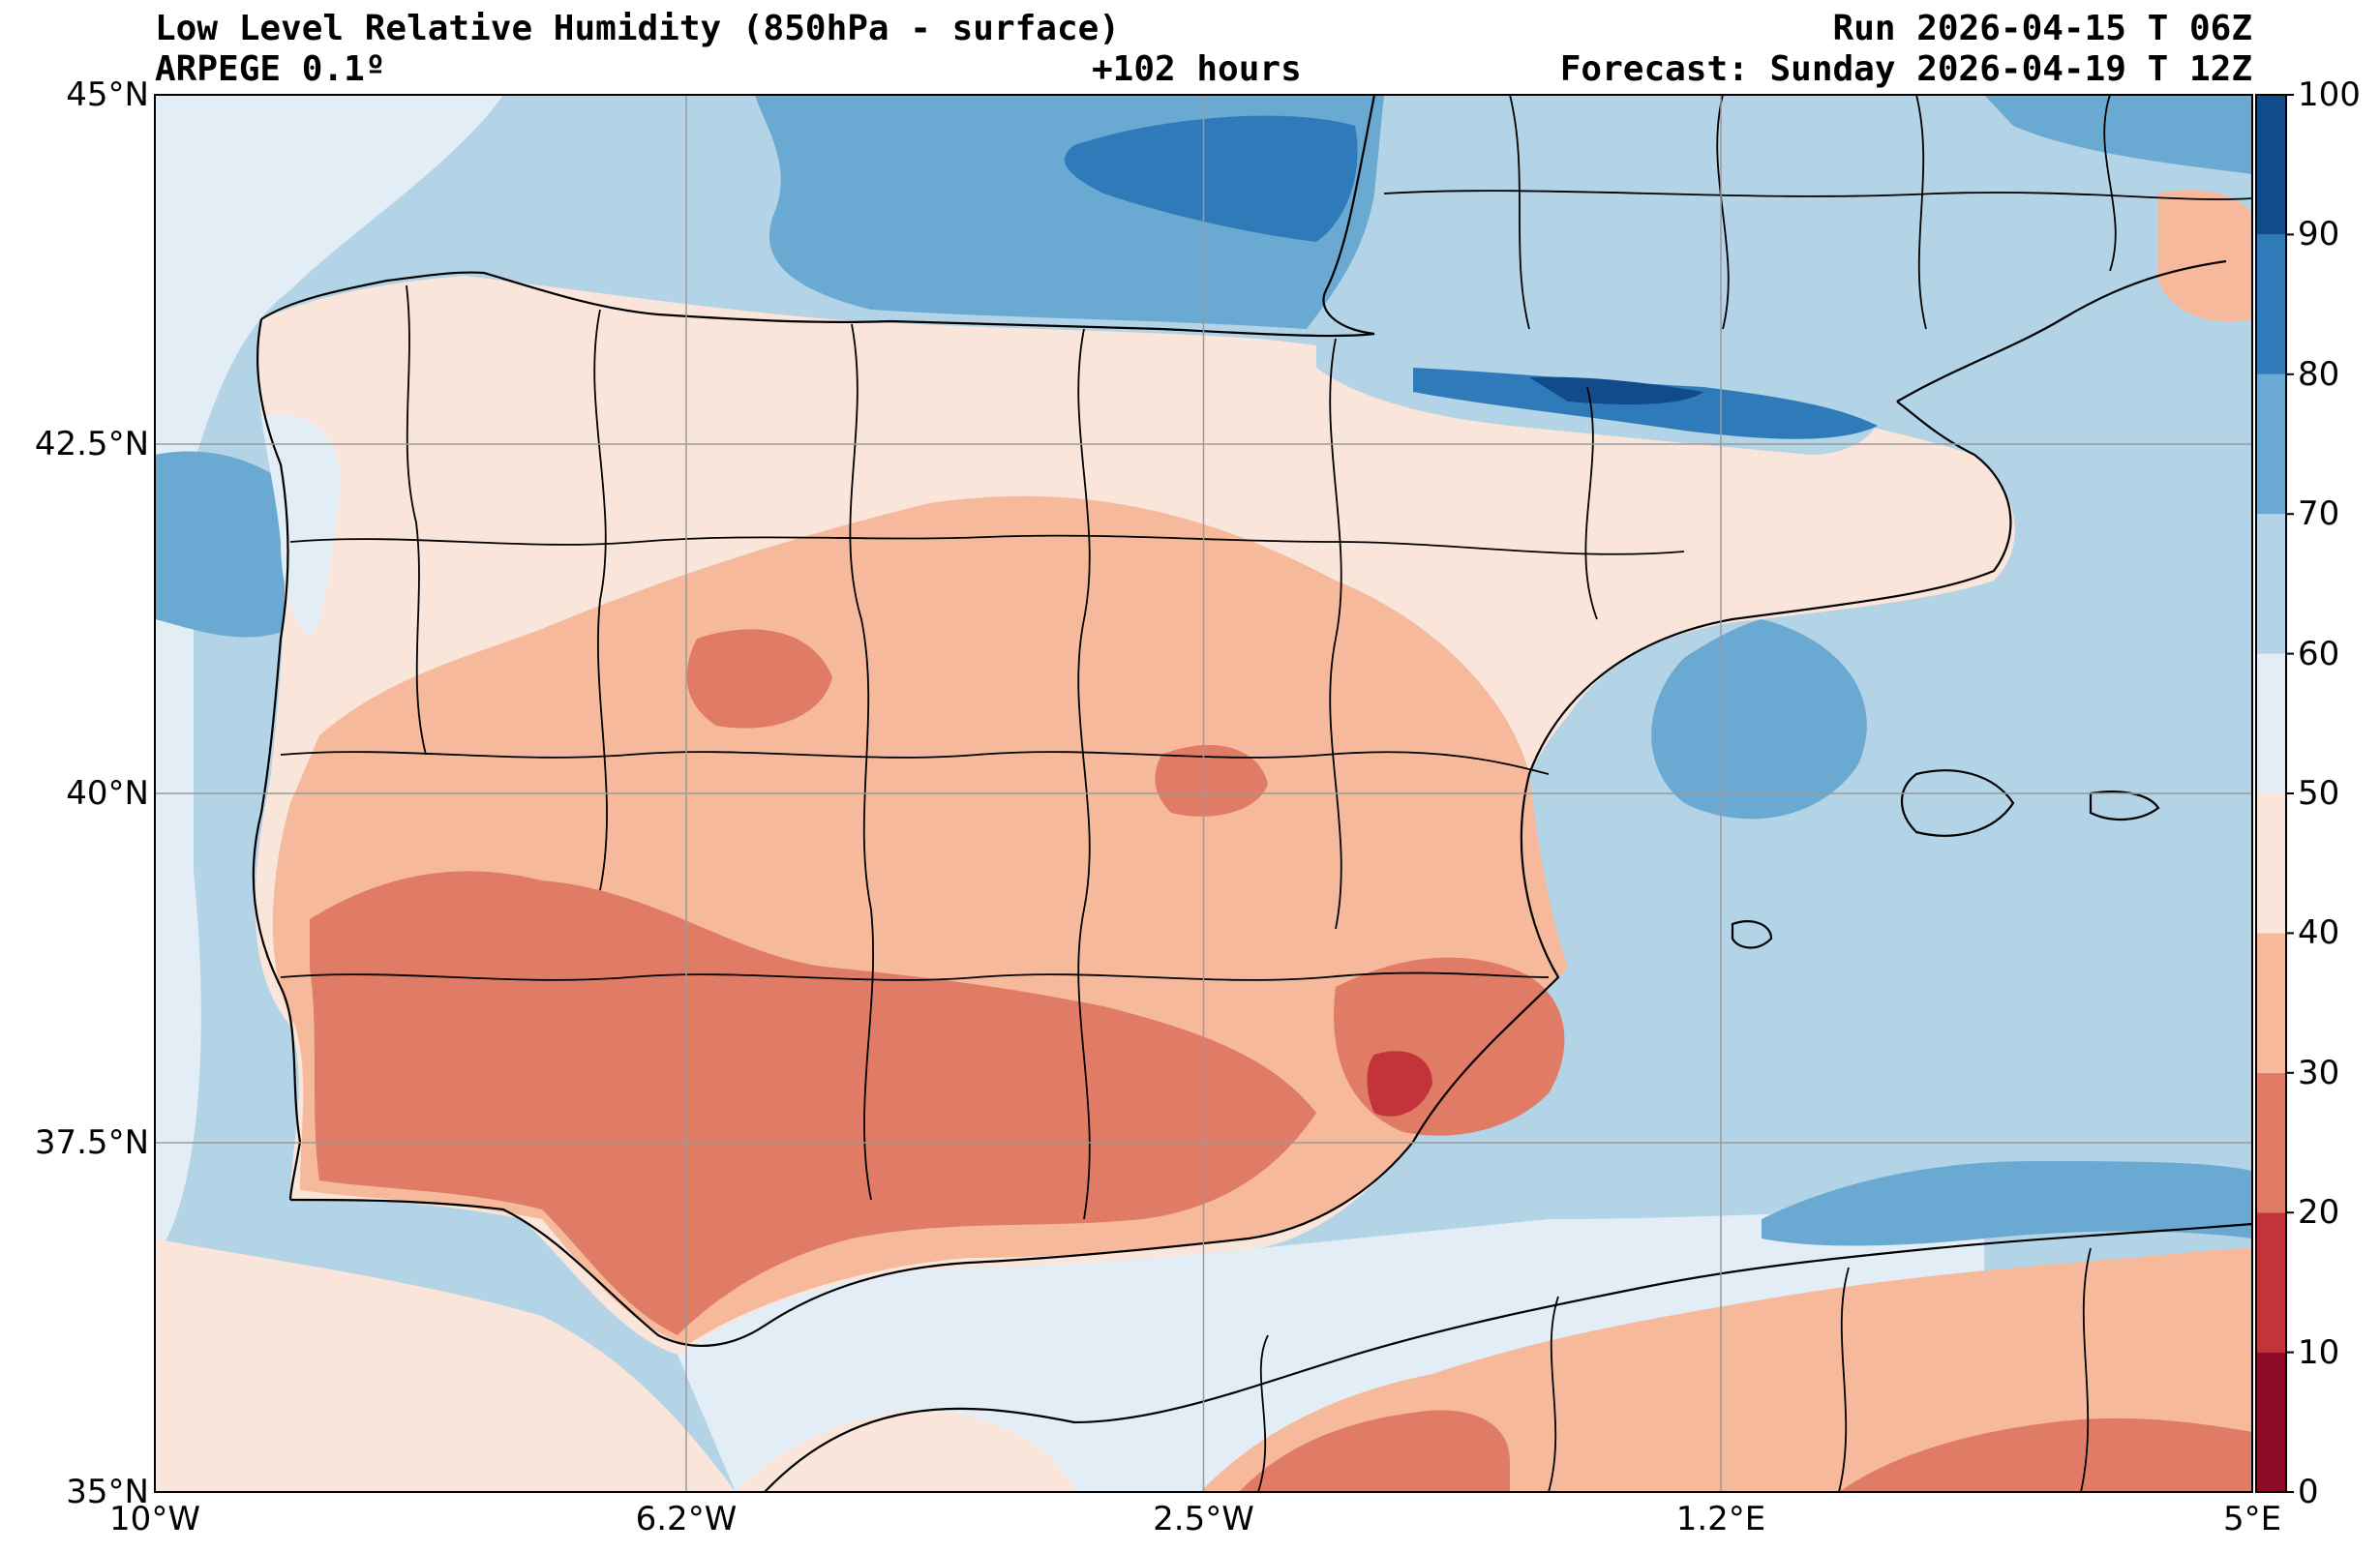 This screenshot has width=2380, height=1552. I want to click on balearic-sea-moist, so click(1759, 719).